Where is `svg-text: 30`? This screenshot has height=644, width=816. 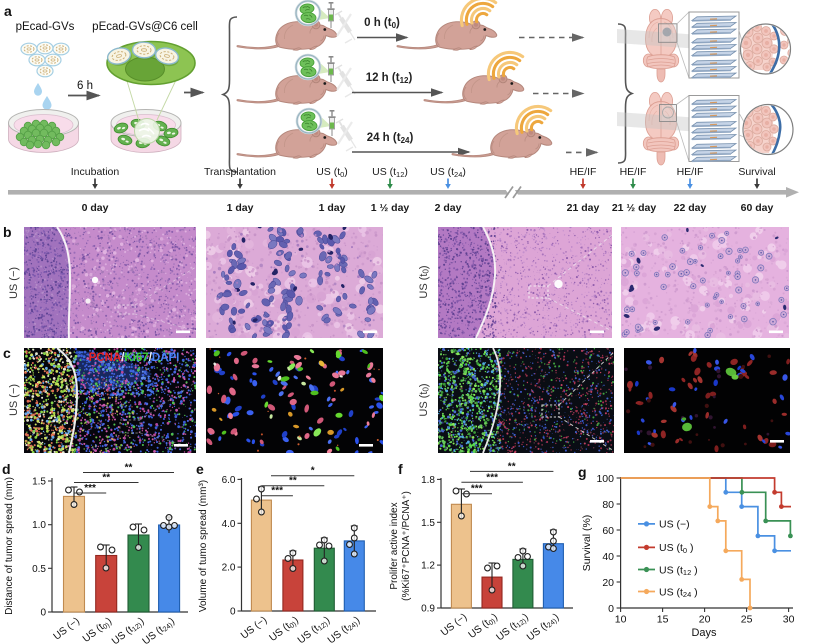 svg-text: 30 is located at coordinates (789, 620).